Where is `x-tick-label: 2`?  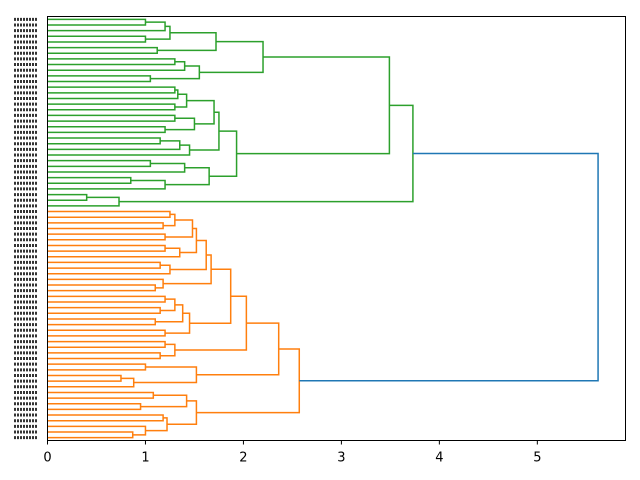 x-tick-label: 2 is located at coordinates (243, 458).